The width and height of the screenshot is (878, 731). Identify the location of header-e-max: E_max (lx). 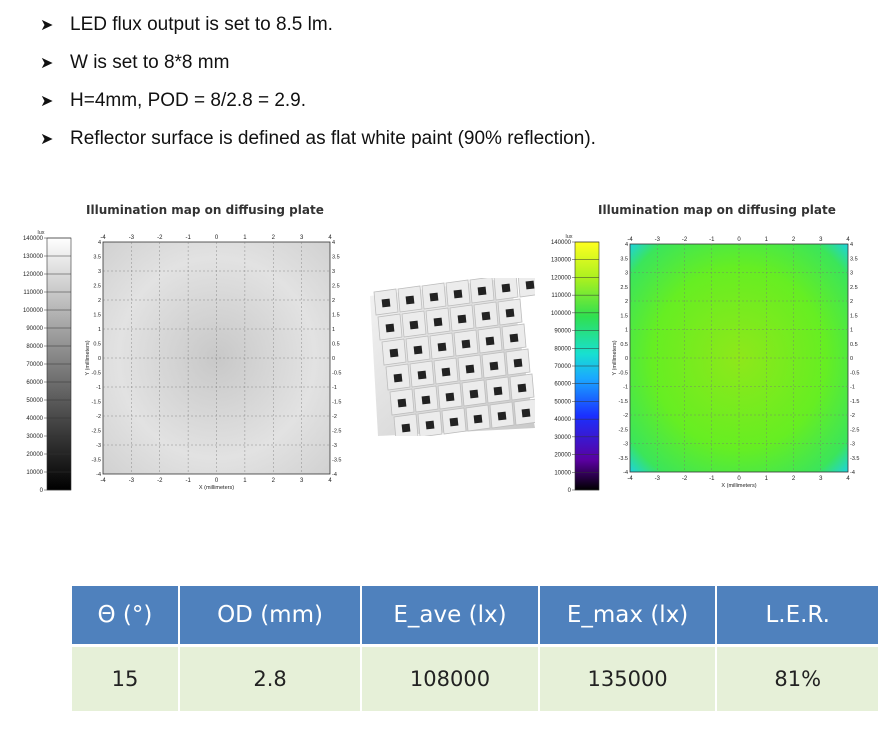
(628, 616).